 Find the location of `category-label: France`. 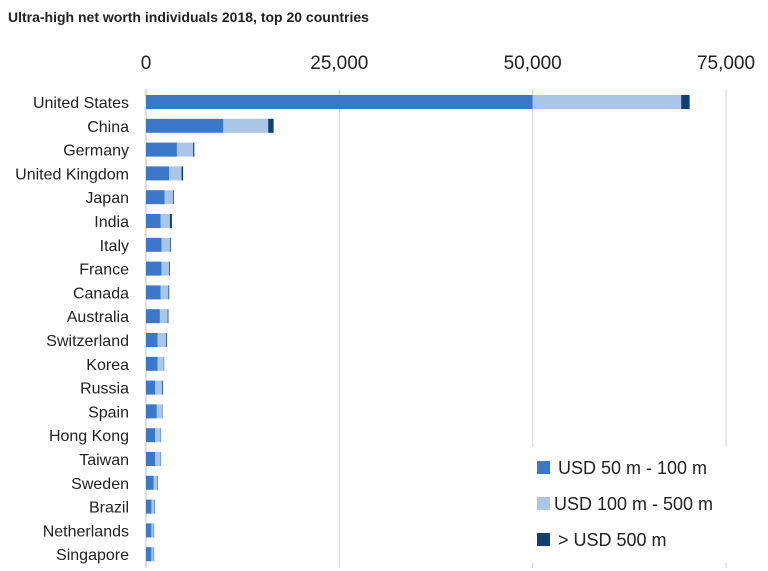

category-label: France is located at coordinates (104, 270).